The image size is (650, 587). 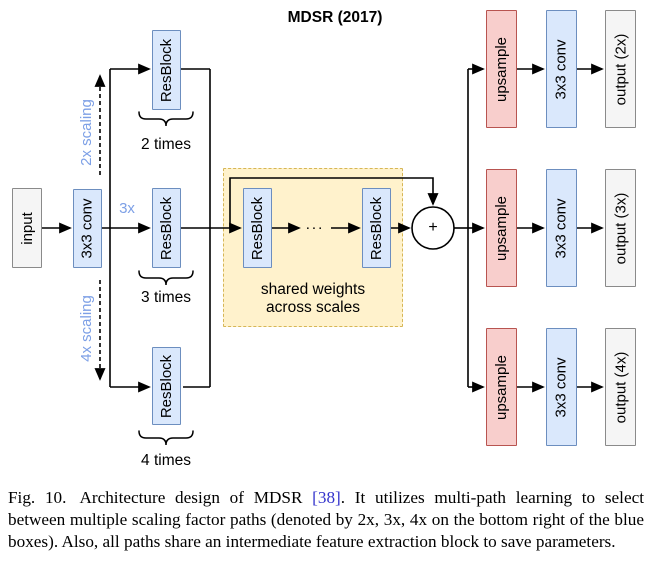 What do you see at coordinates (196, 497) in the screenshot?
I see `caption-text-before: Architecture design of MDSR` at bounding box center [196, 497].